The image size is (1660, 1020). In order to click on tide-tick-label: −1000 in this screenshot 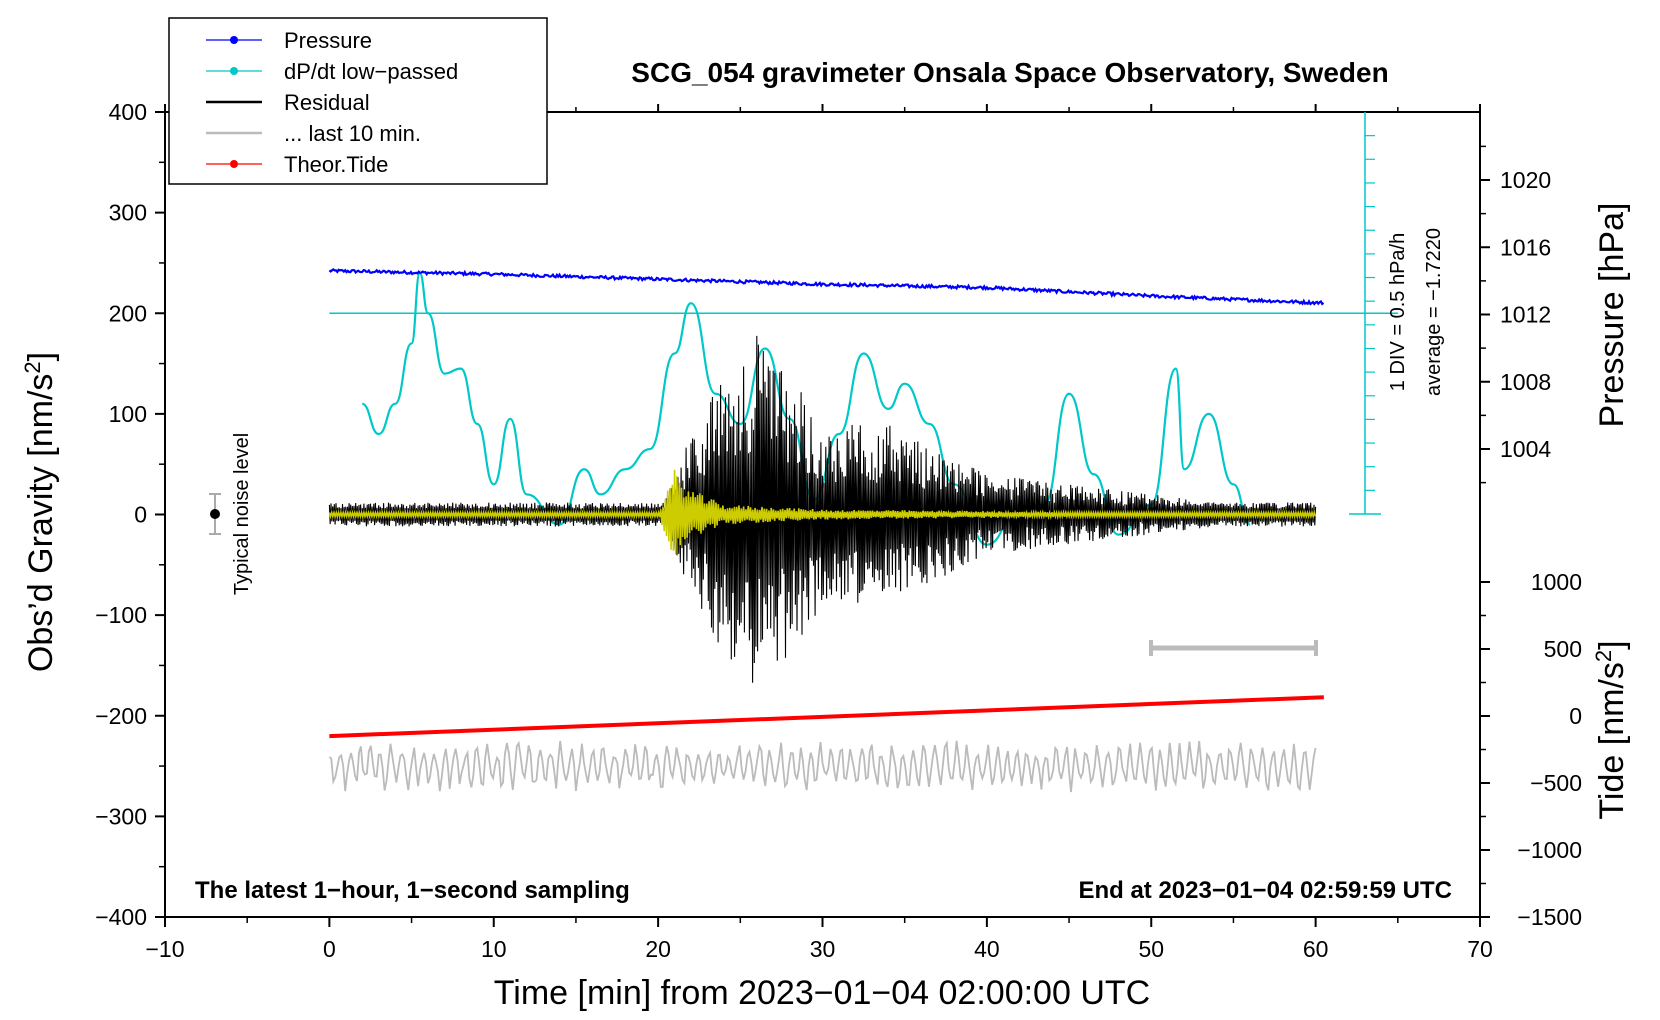, I will do `click(1549, 850)`.